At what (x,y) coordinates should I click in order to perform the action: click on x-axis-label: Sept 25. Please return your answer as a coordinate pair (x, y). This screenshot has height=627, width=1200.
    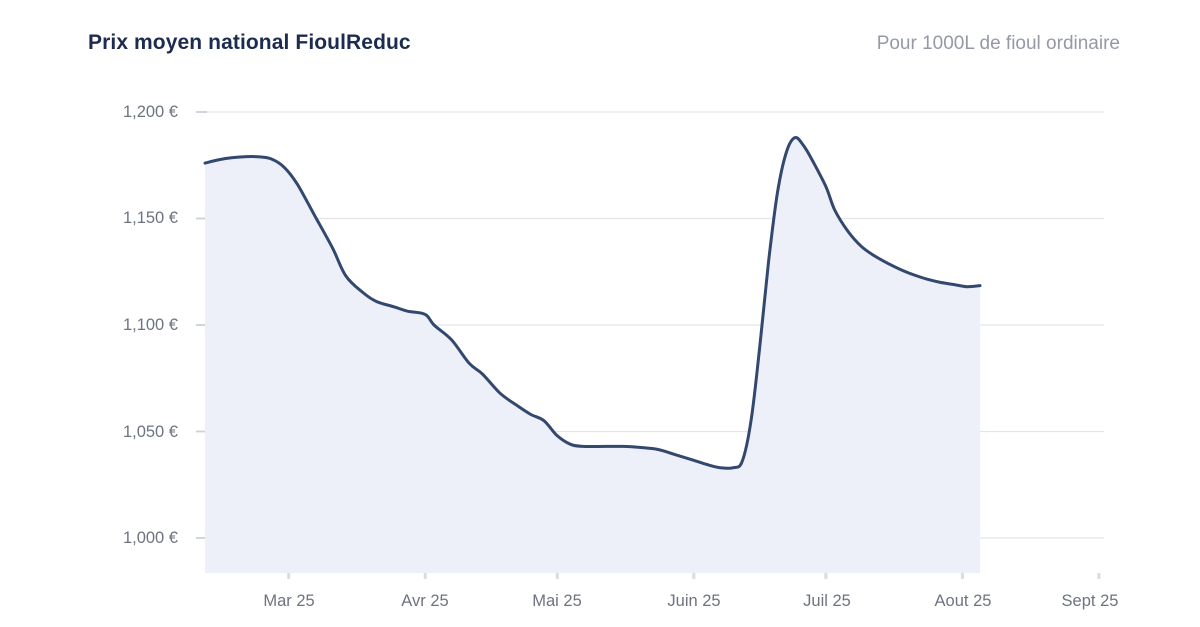
    Looking at the image, I should click on (1090, 601).